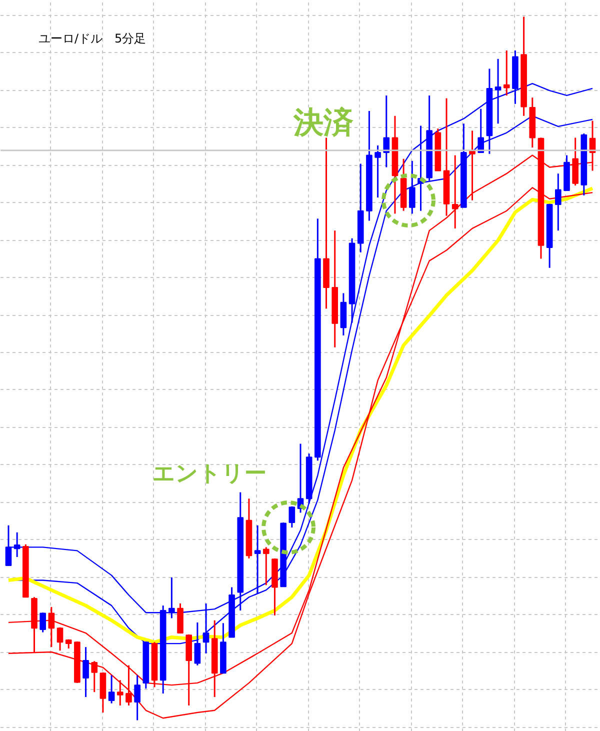 The height and width of the screenshot is (731, 600). I want to click on annotation: 決済, so click(323, 123).